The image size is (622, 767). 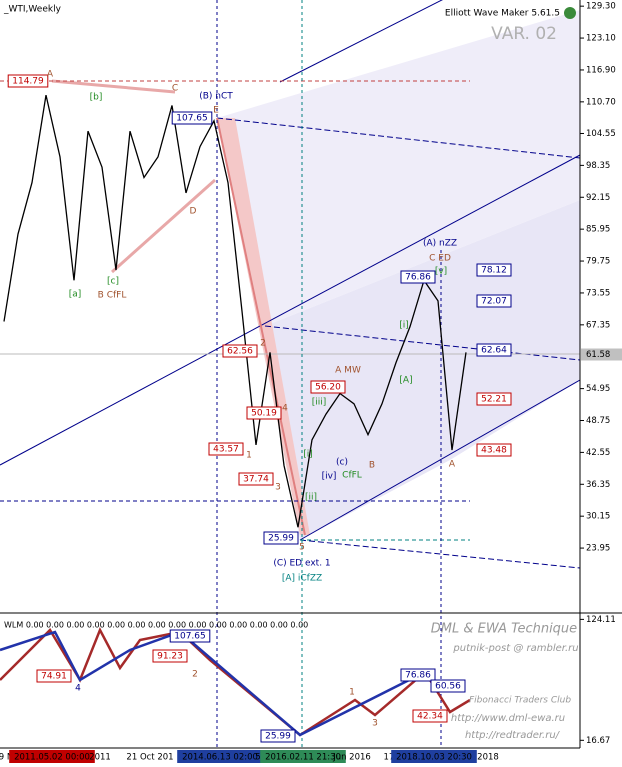 What do you see at coordinates (96, 98) in the screenshot?
I see `wave-label: [b]` at bounding box center [96, 98].